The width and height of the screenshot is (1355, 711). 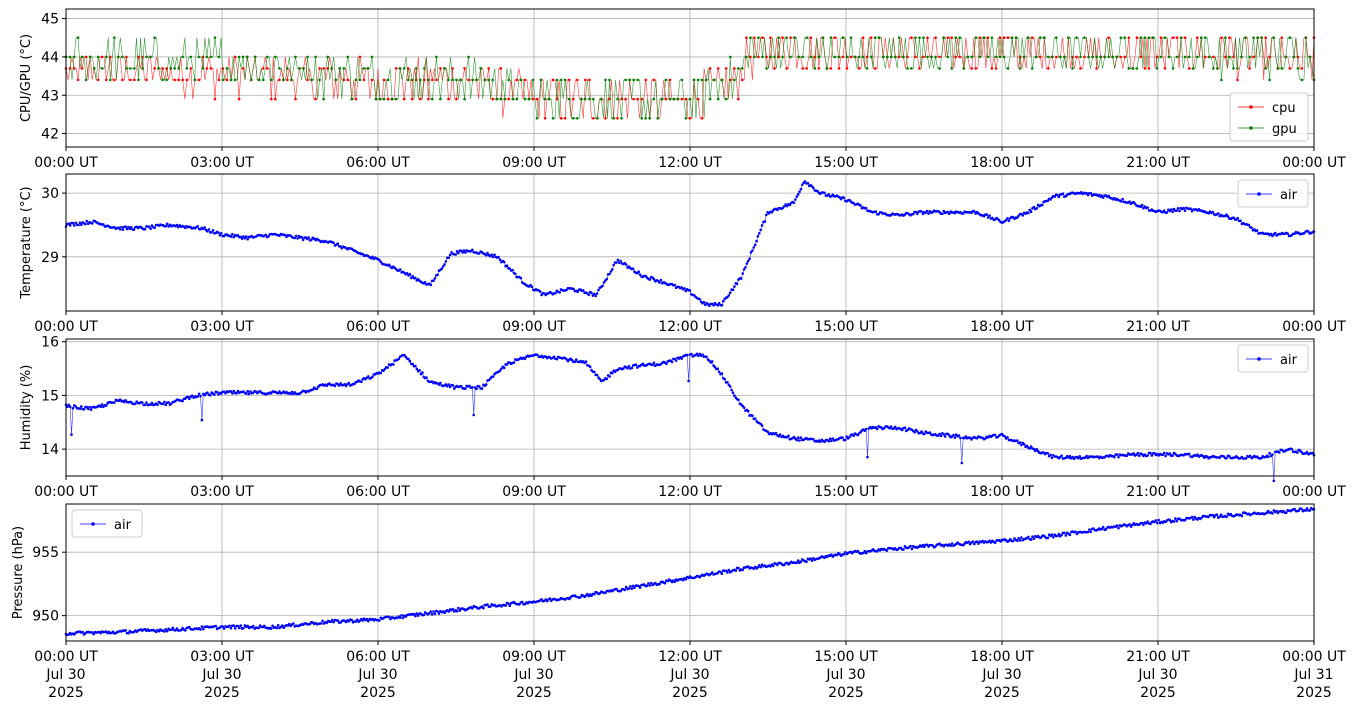 I want to click on x-tick-label: 03:00 UT, so click(x=222, y=163).